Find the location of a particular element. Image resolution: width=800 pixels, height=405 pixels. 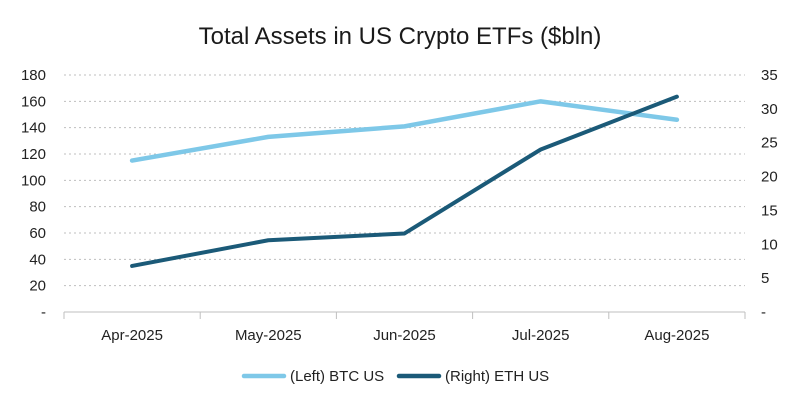

x-tick-label: May-2025 is located at coordinates (268, 335).